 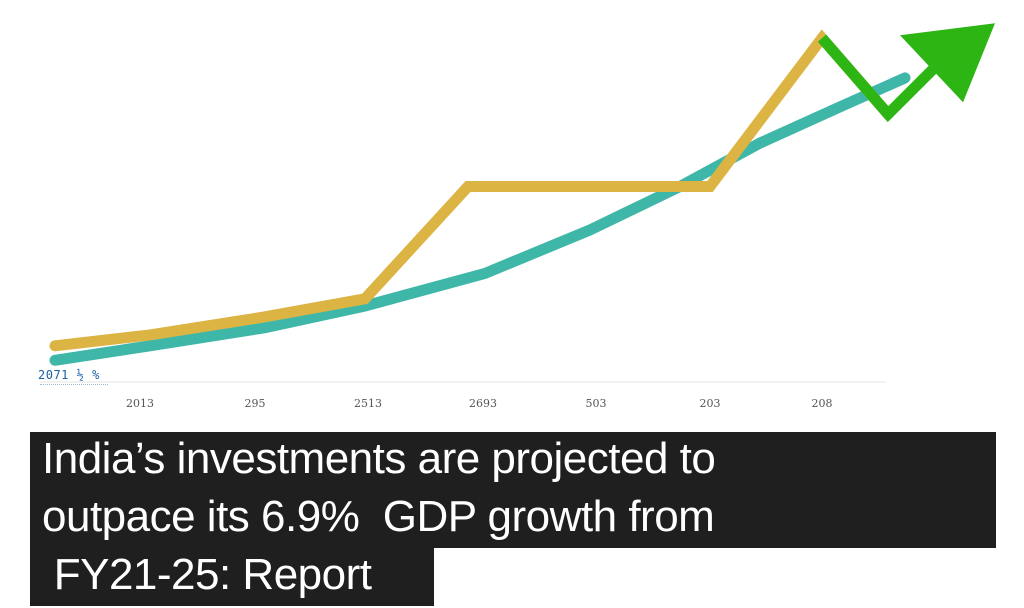 I want to click on x-tick-label: 2013, so click(x=140, y=403).